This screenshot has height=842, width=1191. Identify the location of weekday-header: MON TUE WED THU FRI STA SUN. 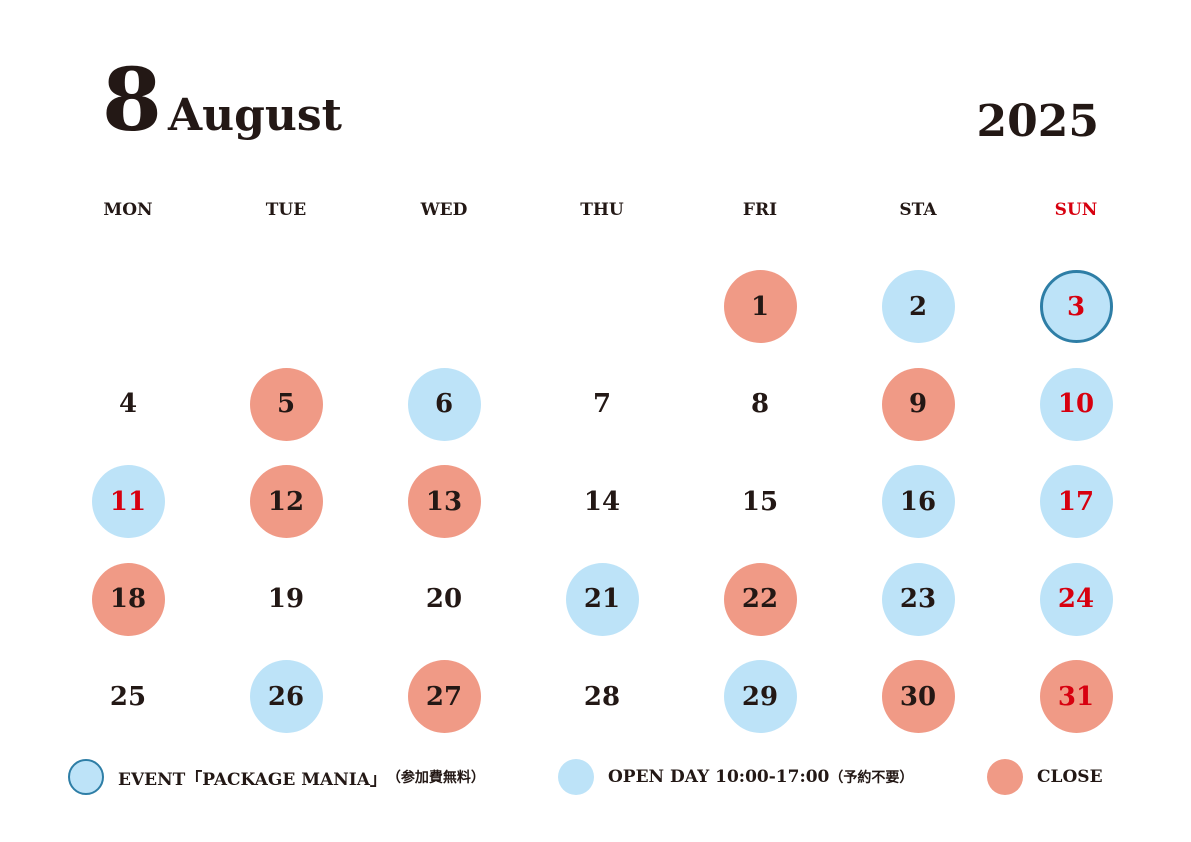
(602, 210).